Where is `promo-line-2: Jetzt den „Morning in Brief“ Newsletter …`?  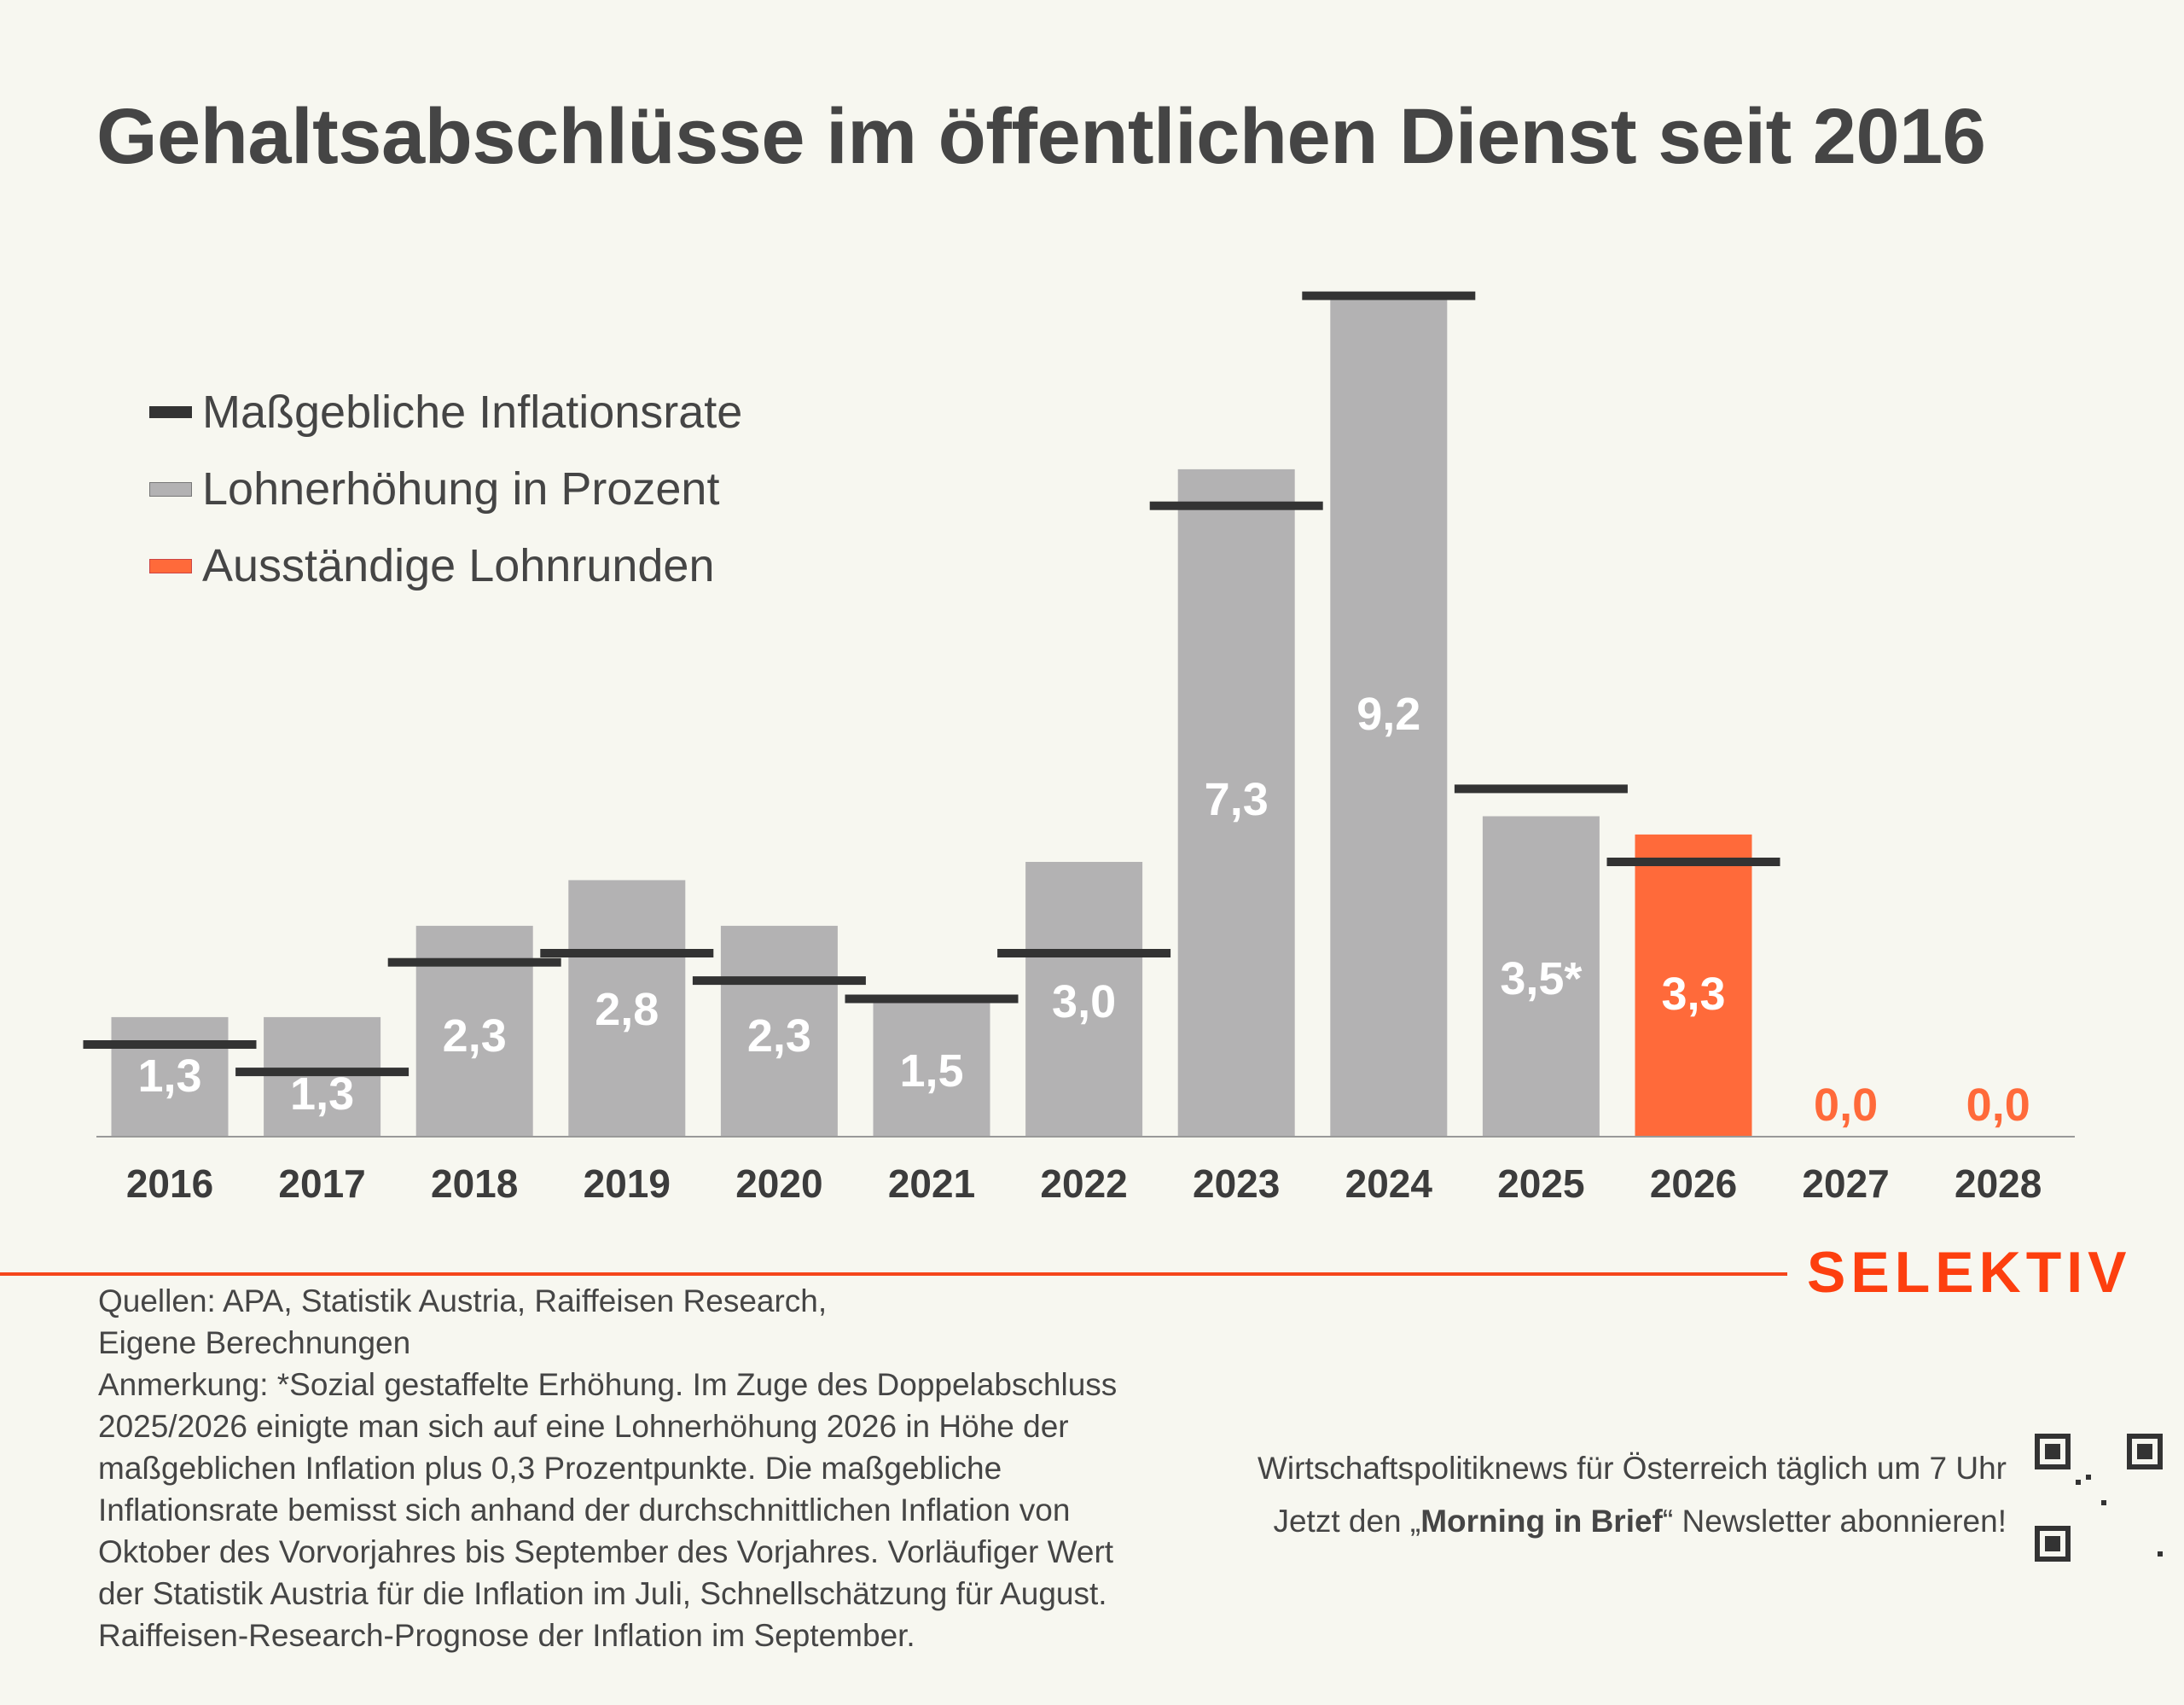 promo-line-2: Jetzt den „Morning in Brief“ Newsletter … is located at coordinates (1633, 1521).